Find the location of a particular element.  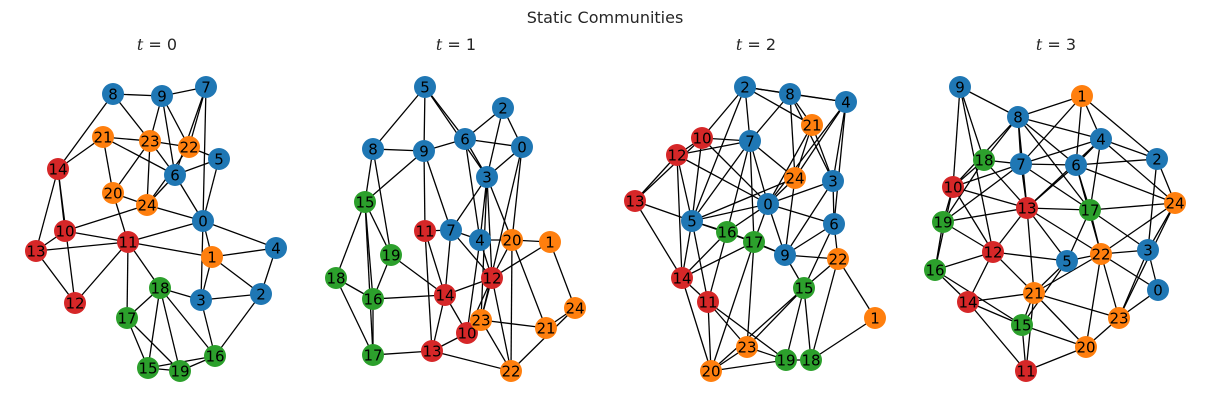

node-13: 13 is located at coordinates (1027, 208).